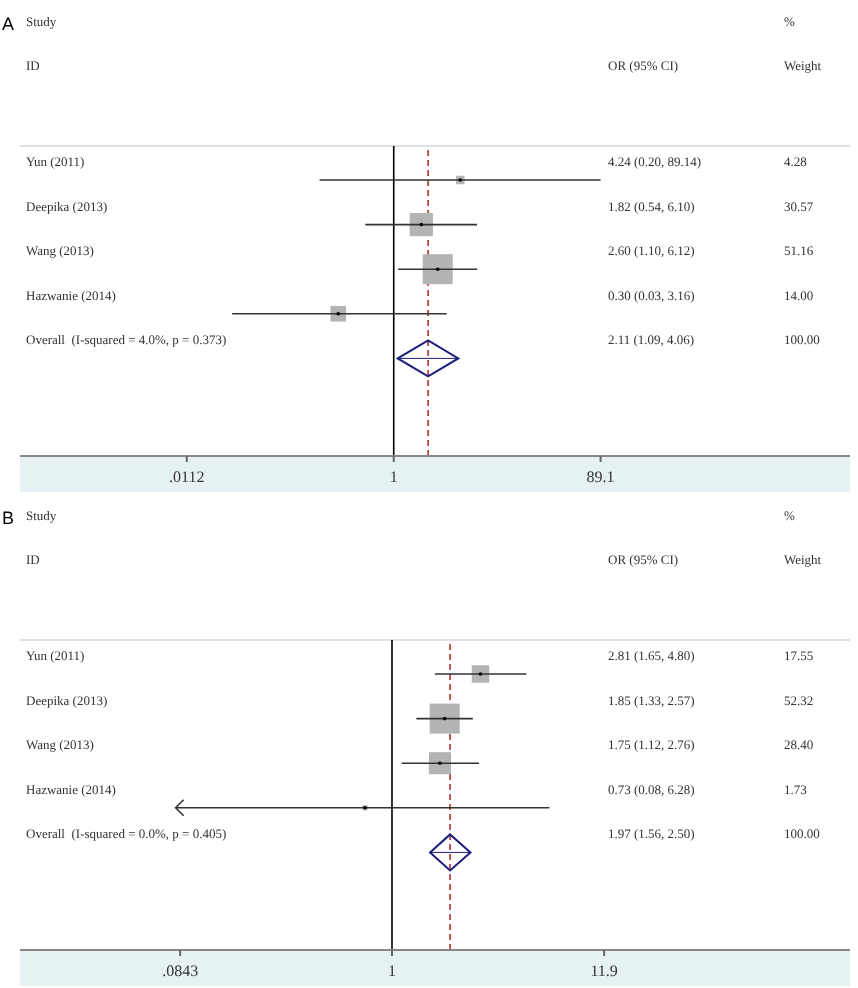 The height and width of the screenshot is (988, 858). I want to click on x-tick-label: .0843, so click(180, 971).